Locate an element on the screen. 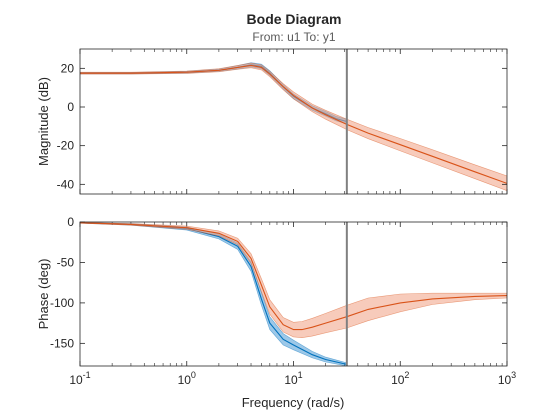 The image size is (560, 420). x-axis-label: Frequency (rad/s) is located at coordinates (293, 402).